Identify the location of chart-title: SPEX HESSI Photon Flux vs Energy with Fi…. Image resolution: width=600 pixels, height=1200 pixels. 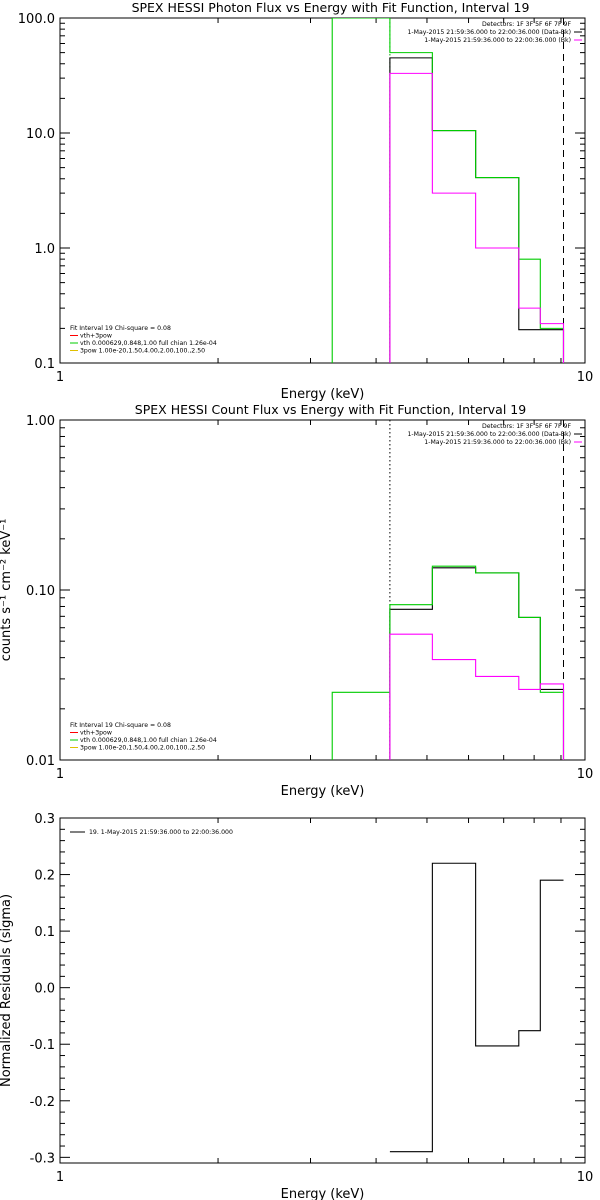
(331, 7).